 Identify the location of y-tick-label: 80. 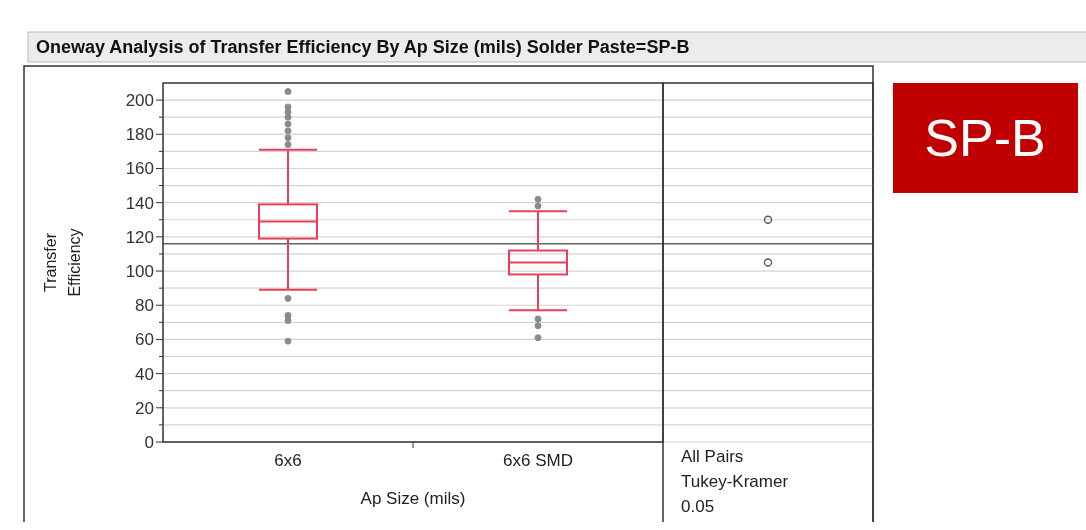
(144, 306).